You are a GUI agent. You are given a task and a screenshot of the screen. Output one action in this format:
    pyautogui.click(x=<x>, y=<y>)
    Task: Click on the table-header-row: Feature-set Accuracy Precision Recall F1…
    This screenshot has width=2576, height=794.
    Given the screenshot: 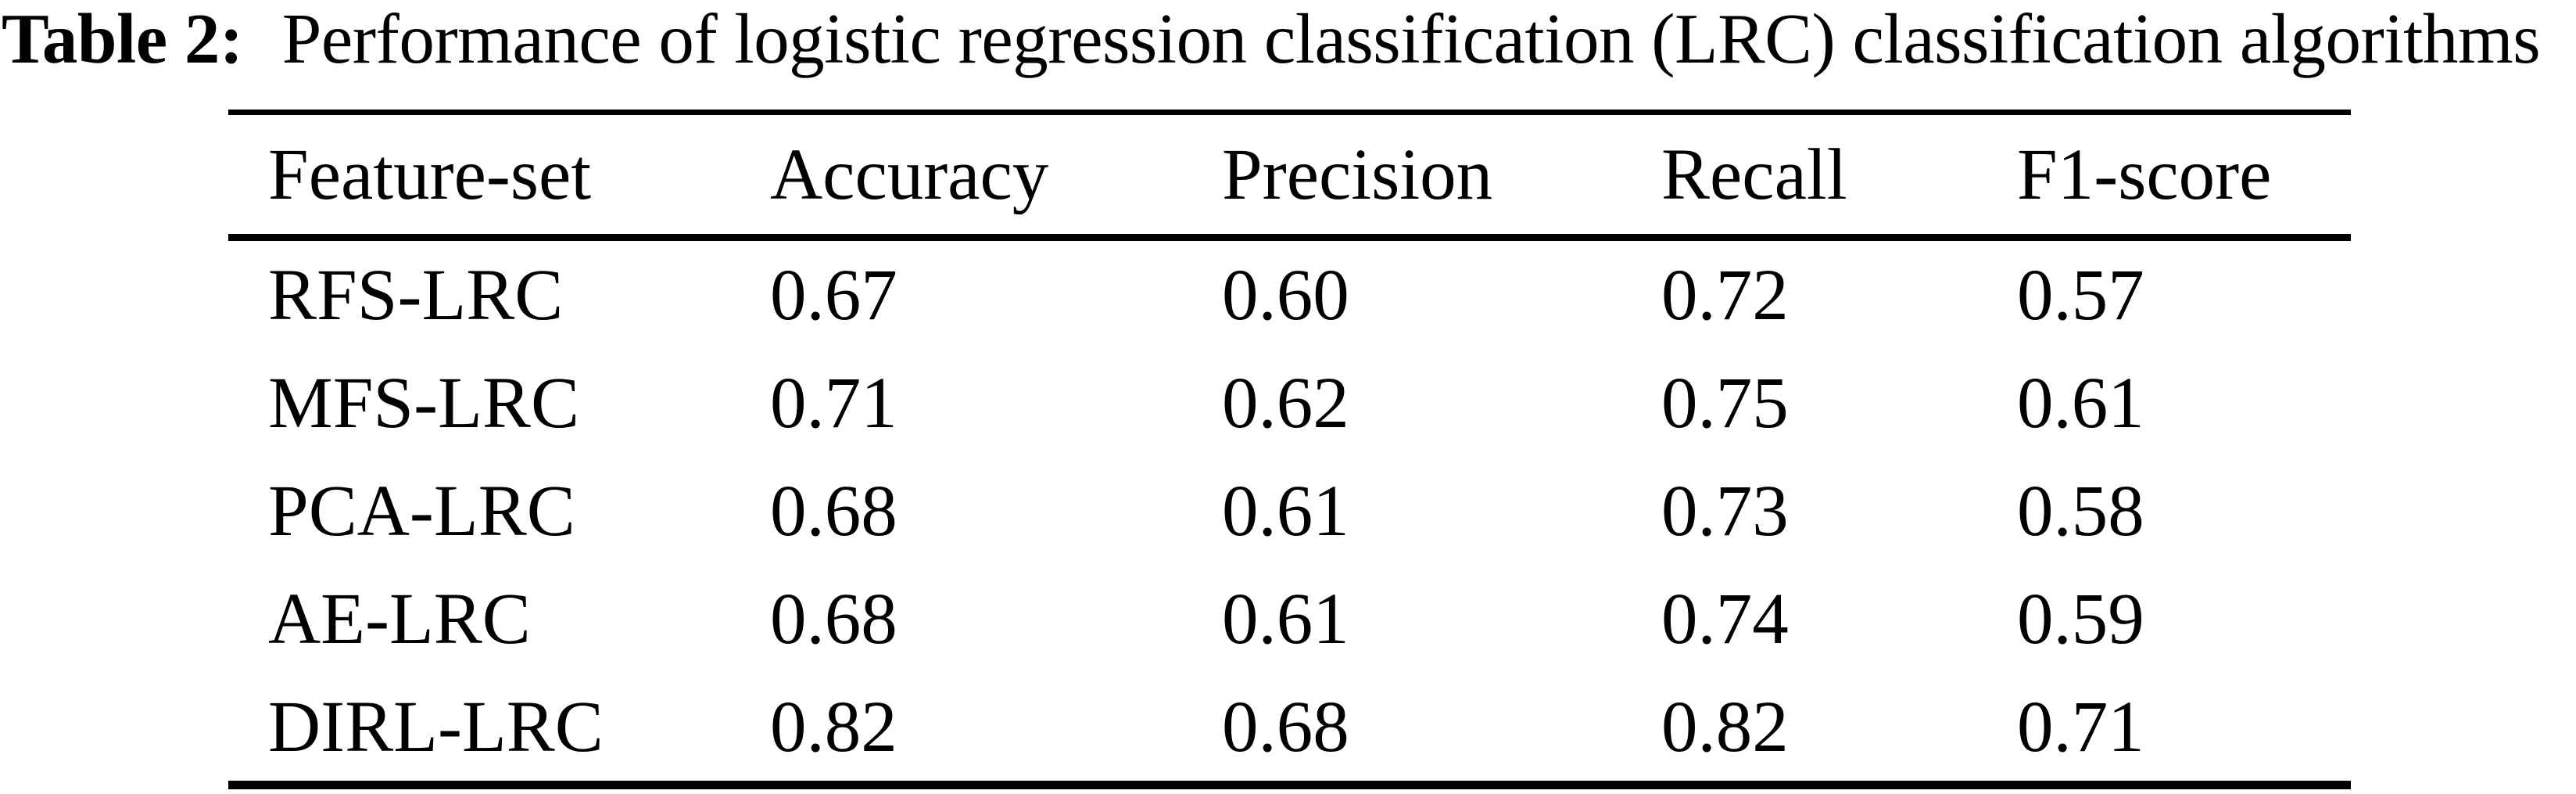 What is the action you would take?
    pyautogui.click(x=1289, y=178)
    